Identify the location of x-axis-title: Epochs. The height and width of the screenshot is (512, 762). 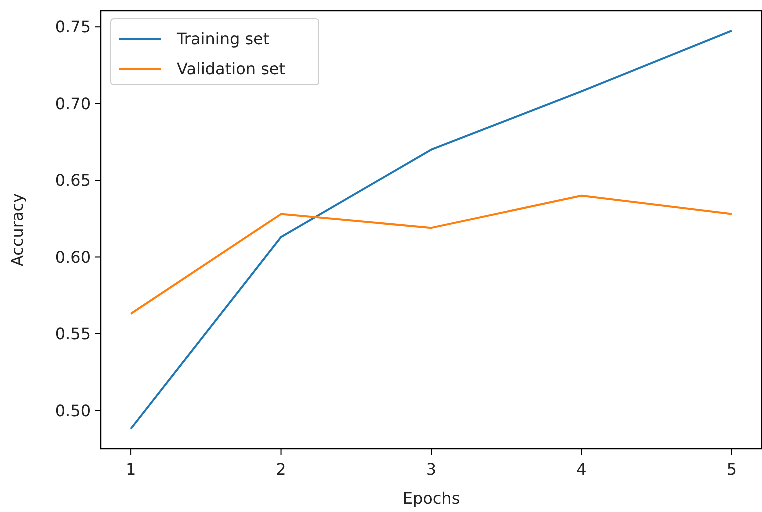
(431, 498).